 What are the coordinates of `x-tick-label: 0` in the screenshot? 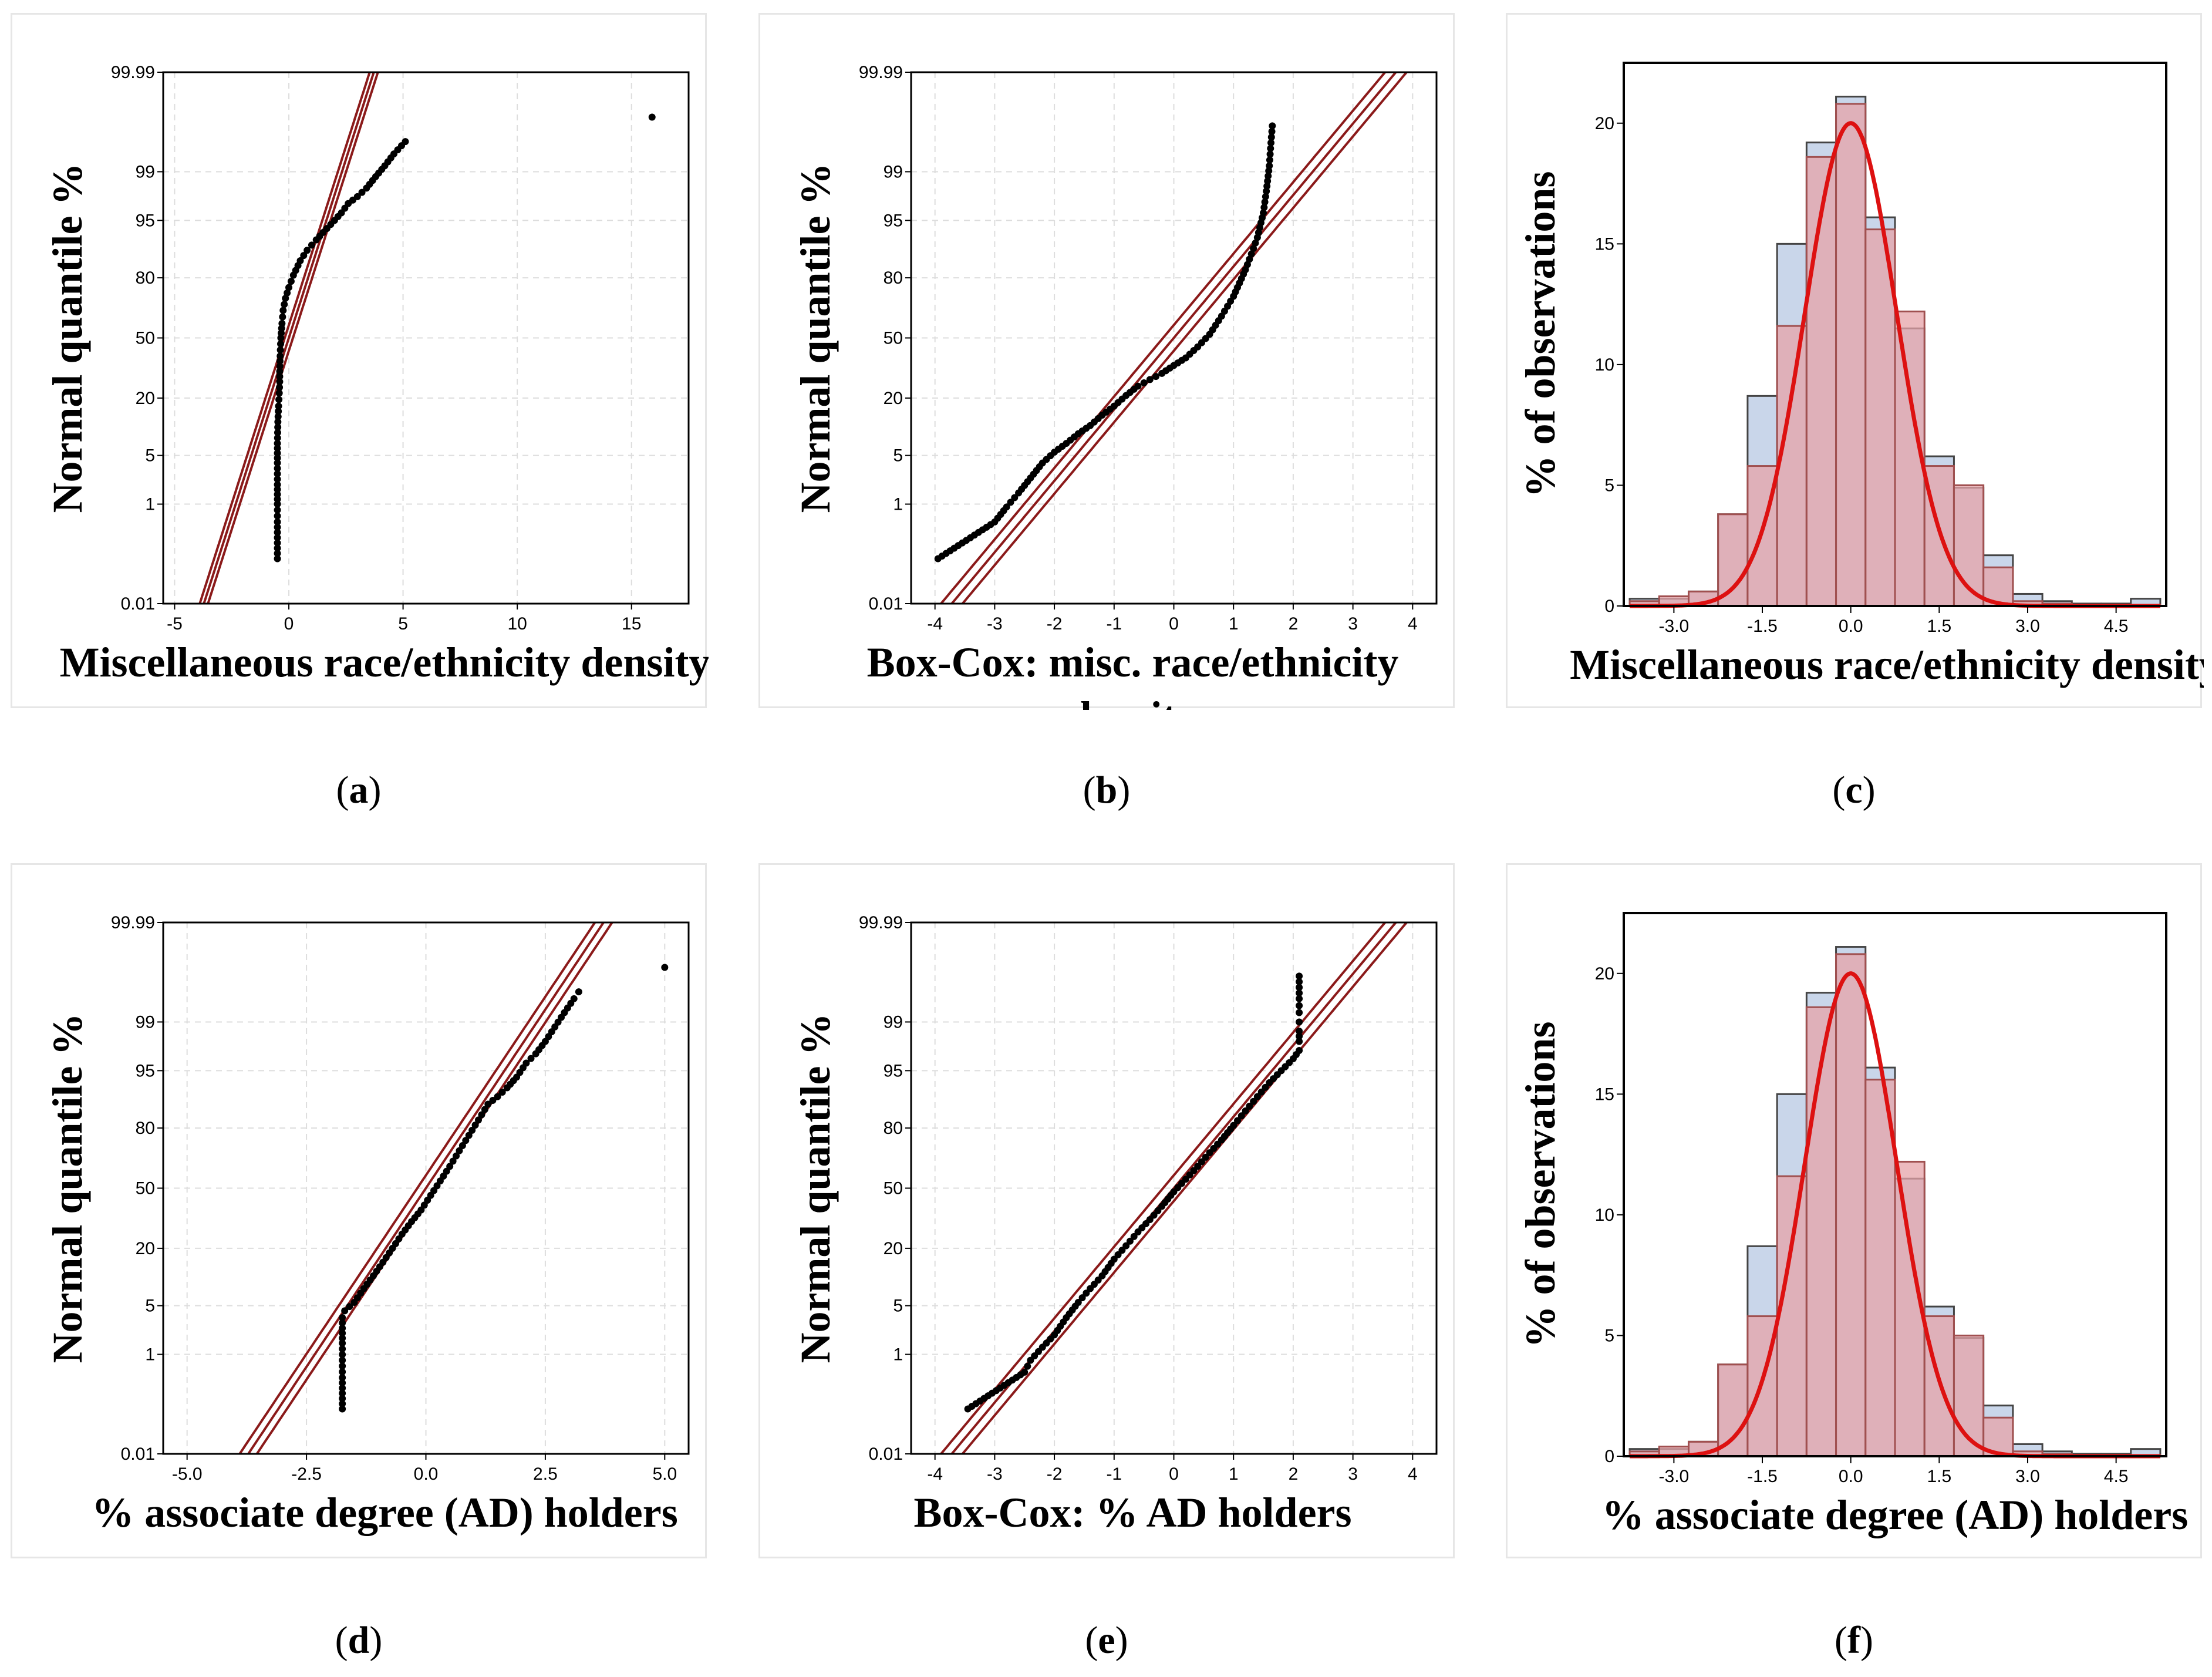 It's located at (289, 624).